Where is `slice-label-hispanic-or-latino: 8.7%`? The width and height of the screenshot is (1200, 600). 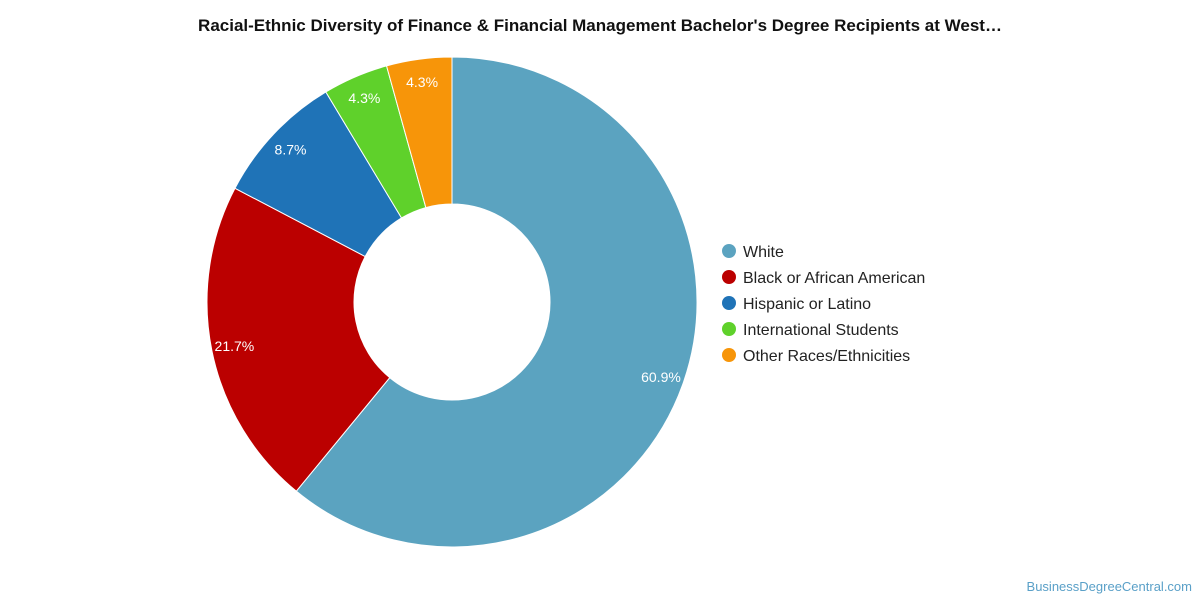 slice-label-hispanic-or-latino: 8.7% is located at coordinates (291, 150).